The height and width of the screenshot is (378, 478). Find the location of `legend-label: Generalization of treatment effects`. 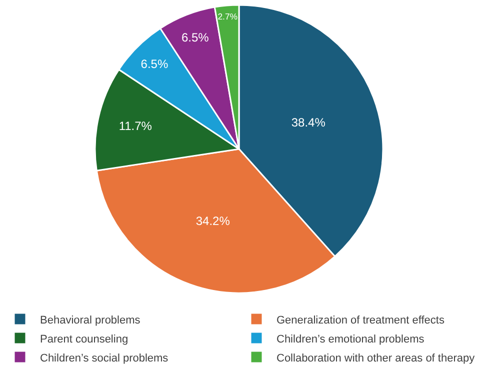

legend-label: Generalization of treatment effects is located at coordinates (360, 320).